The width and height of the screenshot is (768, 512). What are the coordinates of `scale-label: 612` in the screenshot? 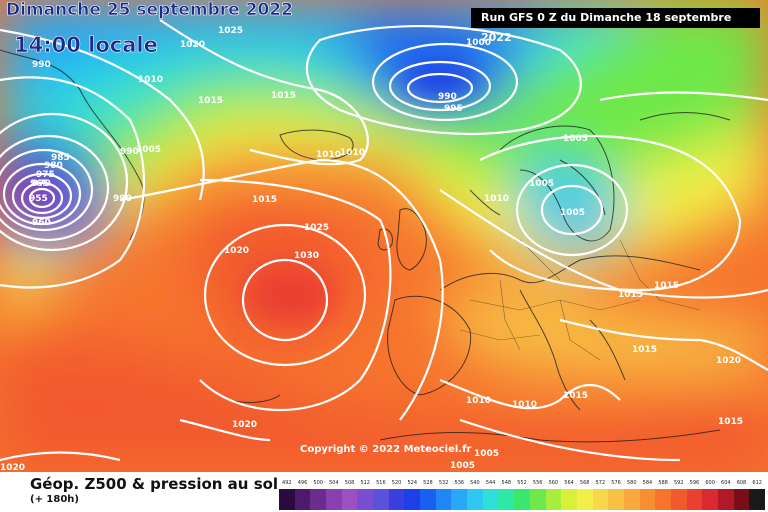 It's located at (757, 483).